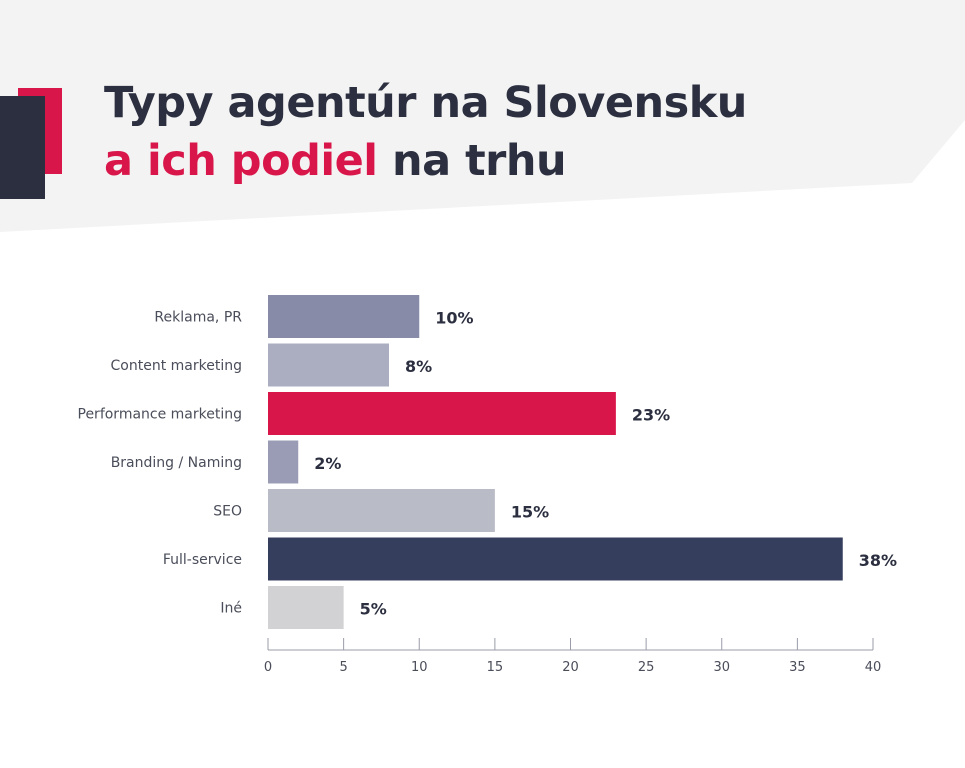  What do you see at coordinates (227, 512) in the screenshot?
I see `category-label: SEO` at bounding box center [227, 512].